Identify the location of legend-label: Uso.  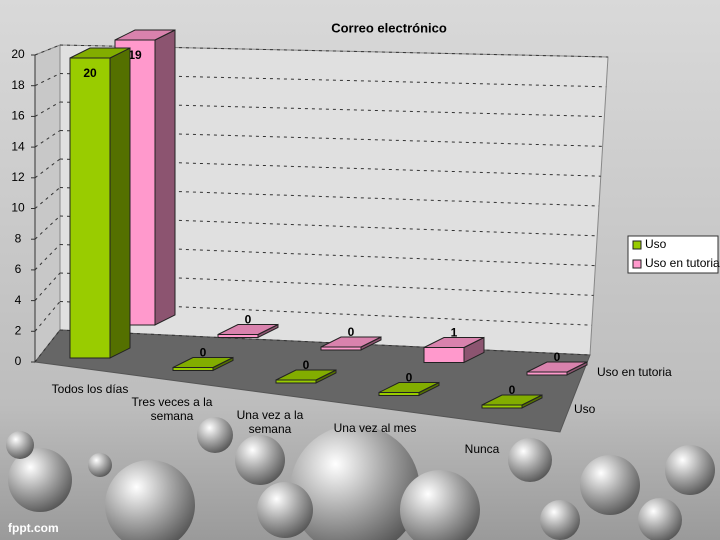
(656, 244).